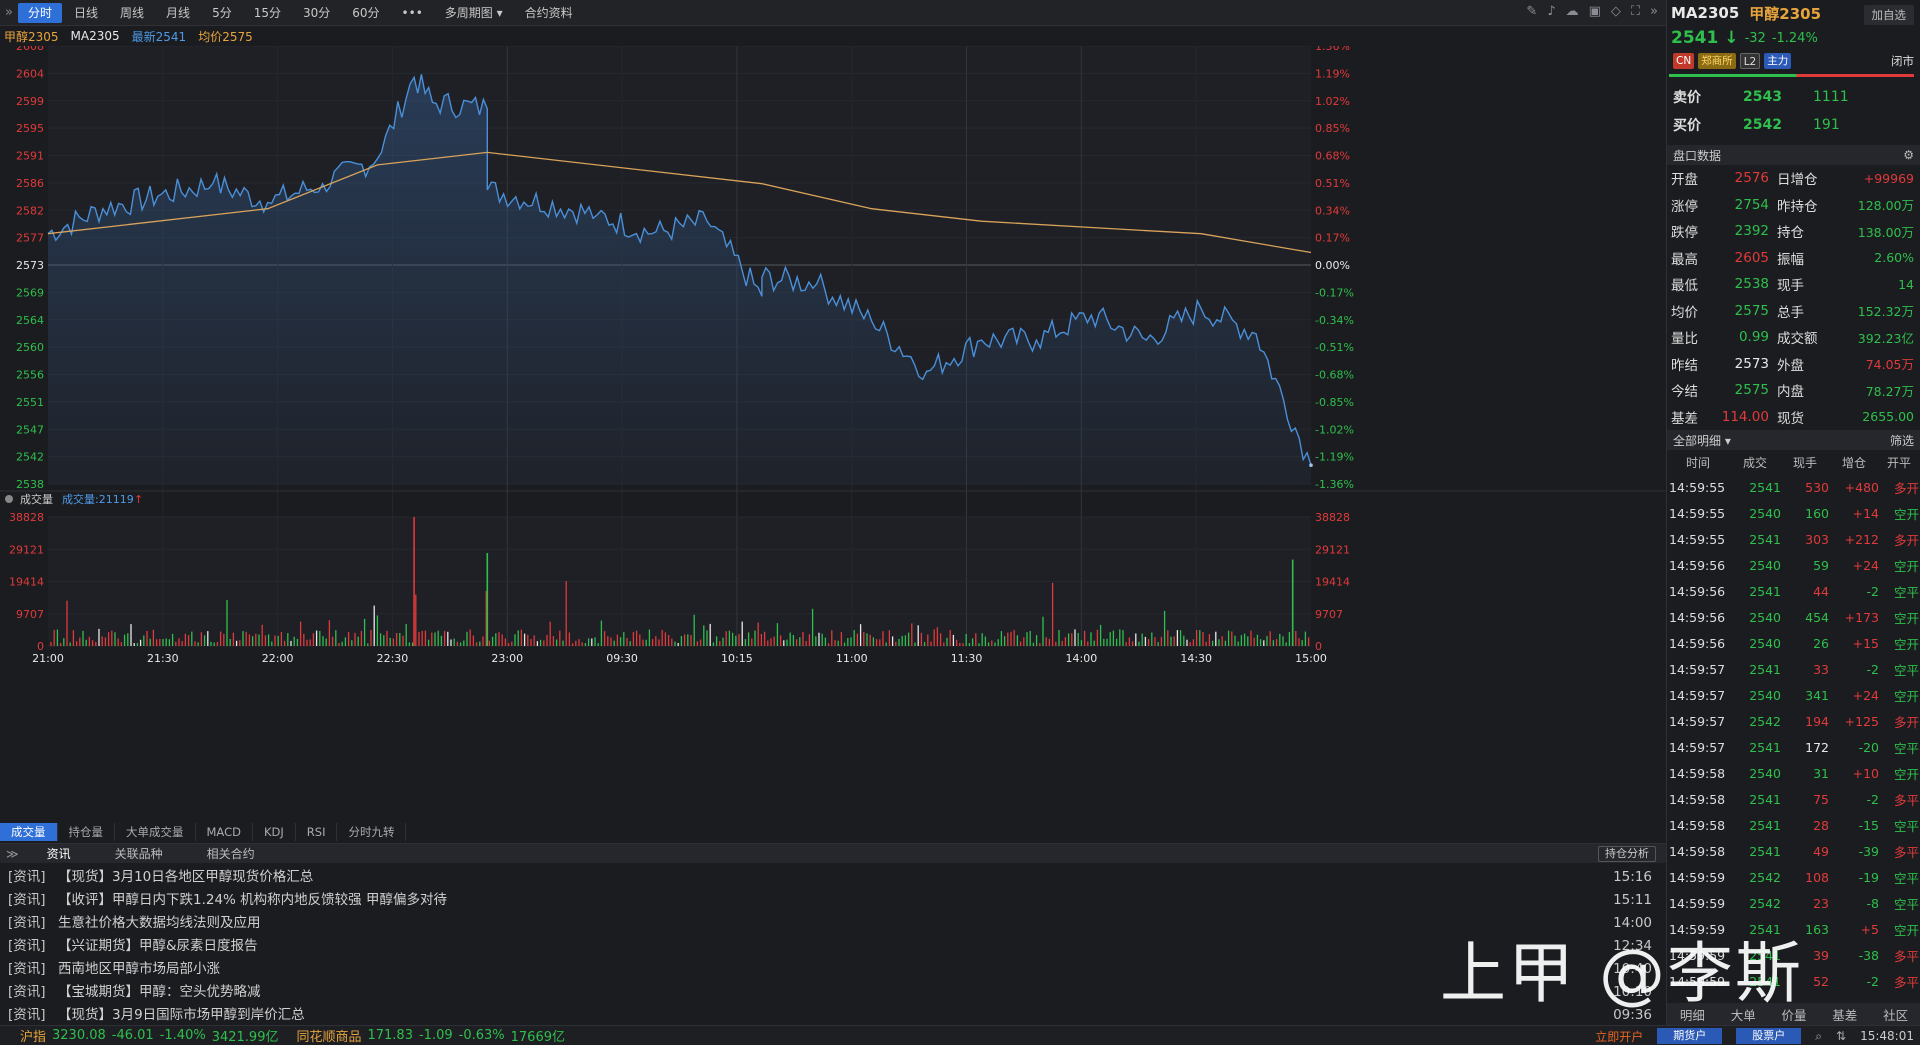  What do you see at coordinates (1762, 125) in the screenshot?
I see `bid-price: 2542` at bounding box center [1762, 125].